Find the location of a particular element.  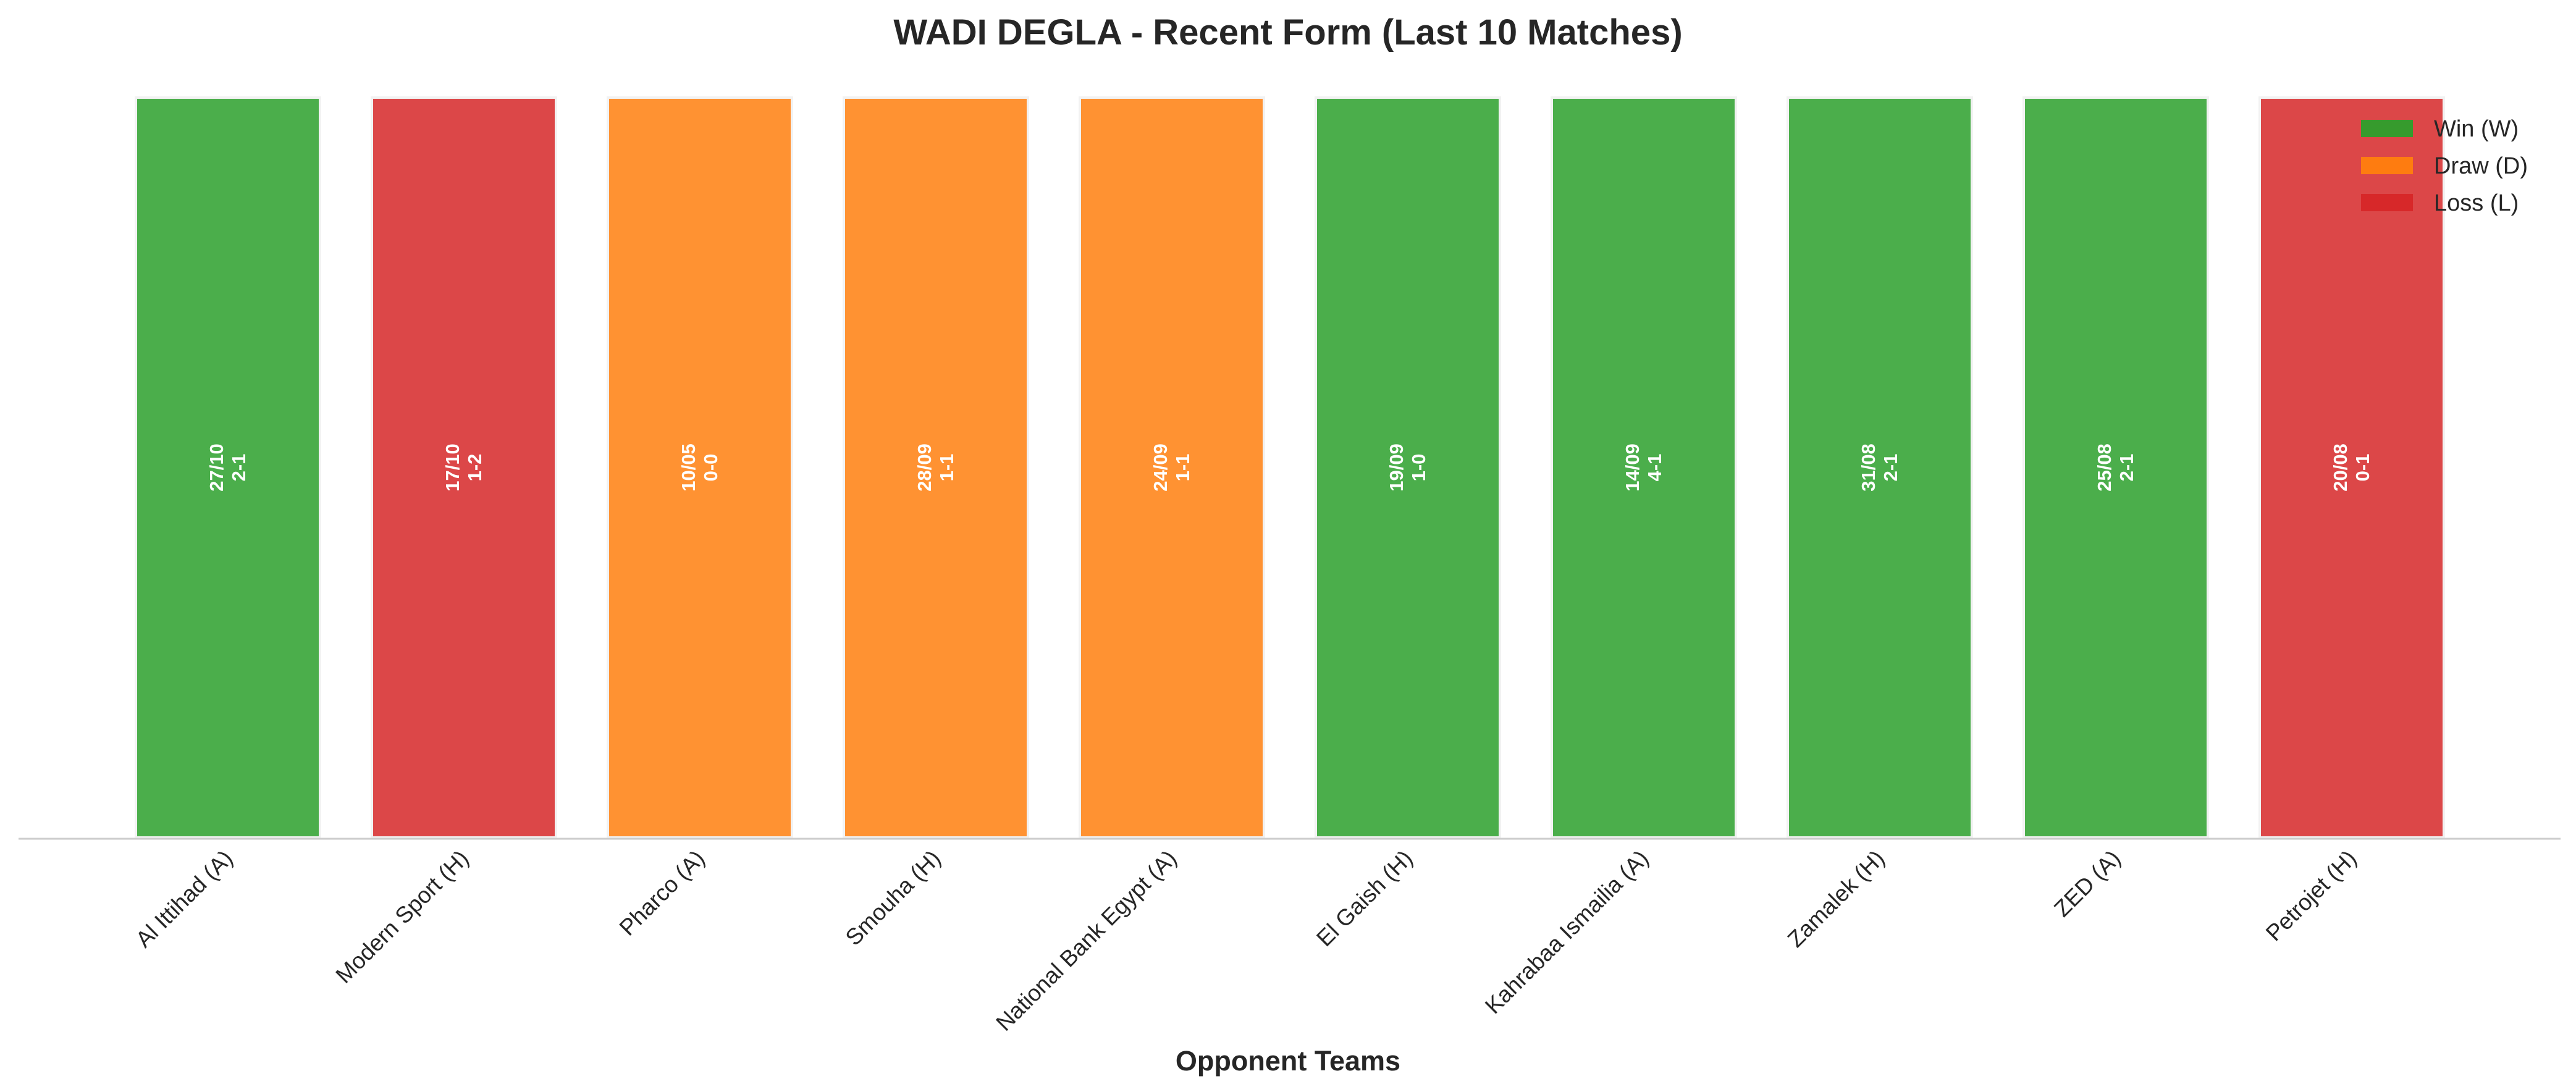

x-tick-label: Kahrabaa Ismailia (A) is located at coordinates (1567, 933).